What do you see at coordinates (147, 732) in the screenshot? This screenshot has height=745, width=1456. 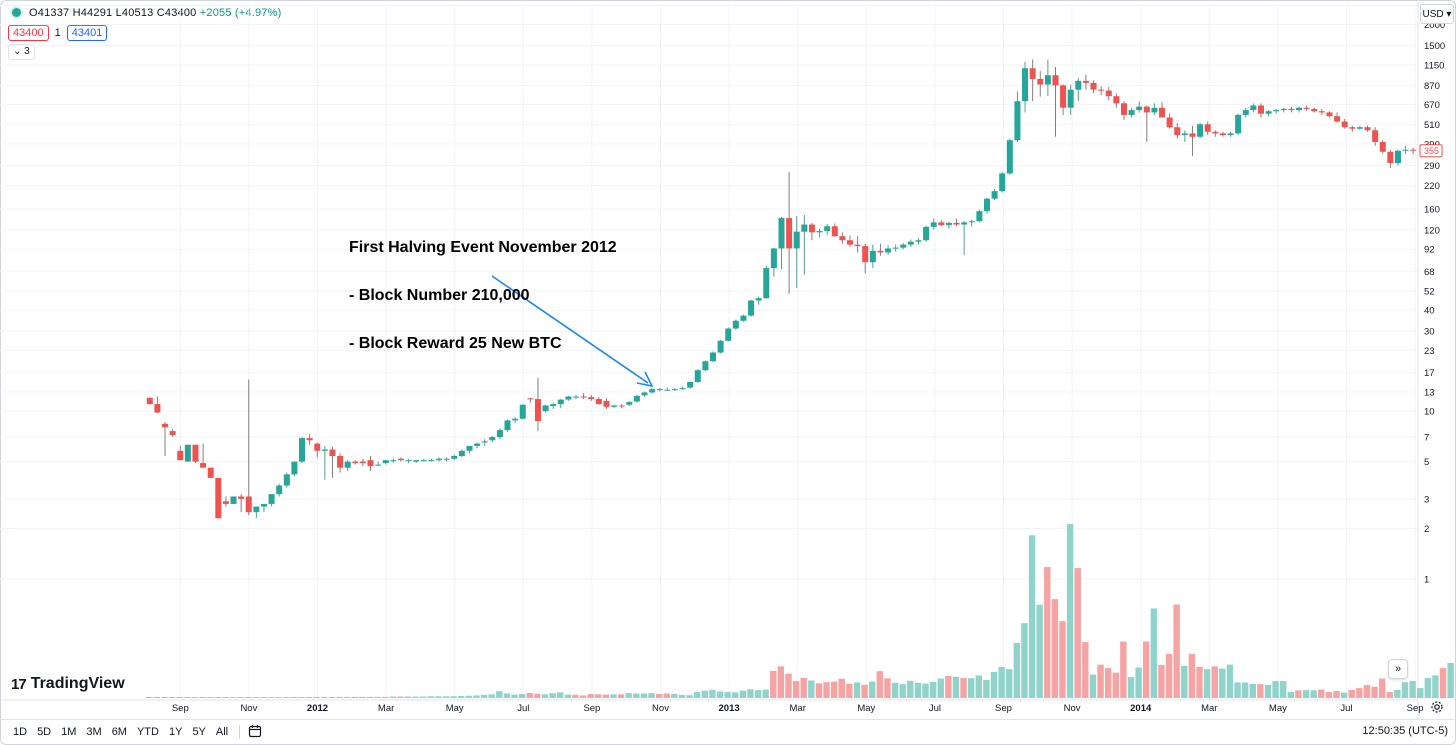 I see `range-ytd: YTD` at bounding box center [147, 732].